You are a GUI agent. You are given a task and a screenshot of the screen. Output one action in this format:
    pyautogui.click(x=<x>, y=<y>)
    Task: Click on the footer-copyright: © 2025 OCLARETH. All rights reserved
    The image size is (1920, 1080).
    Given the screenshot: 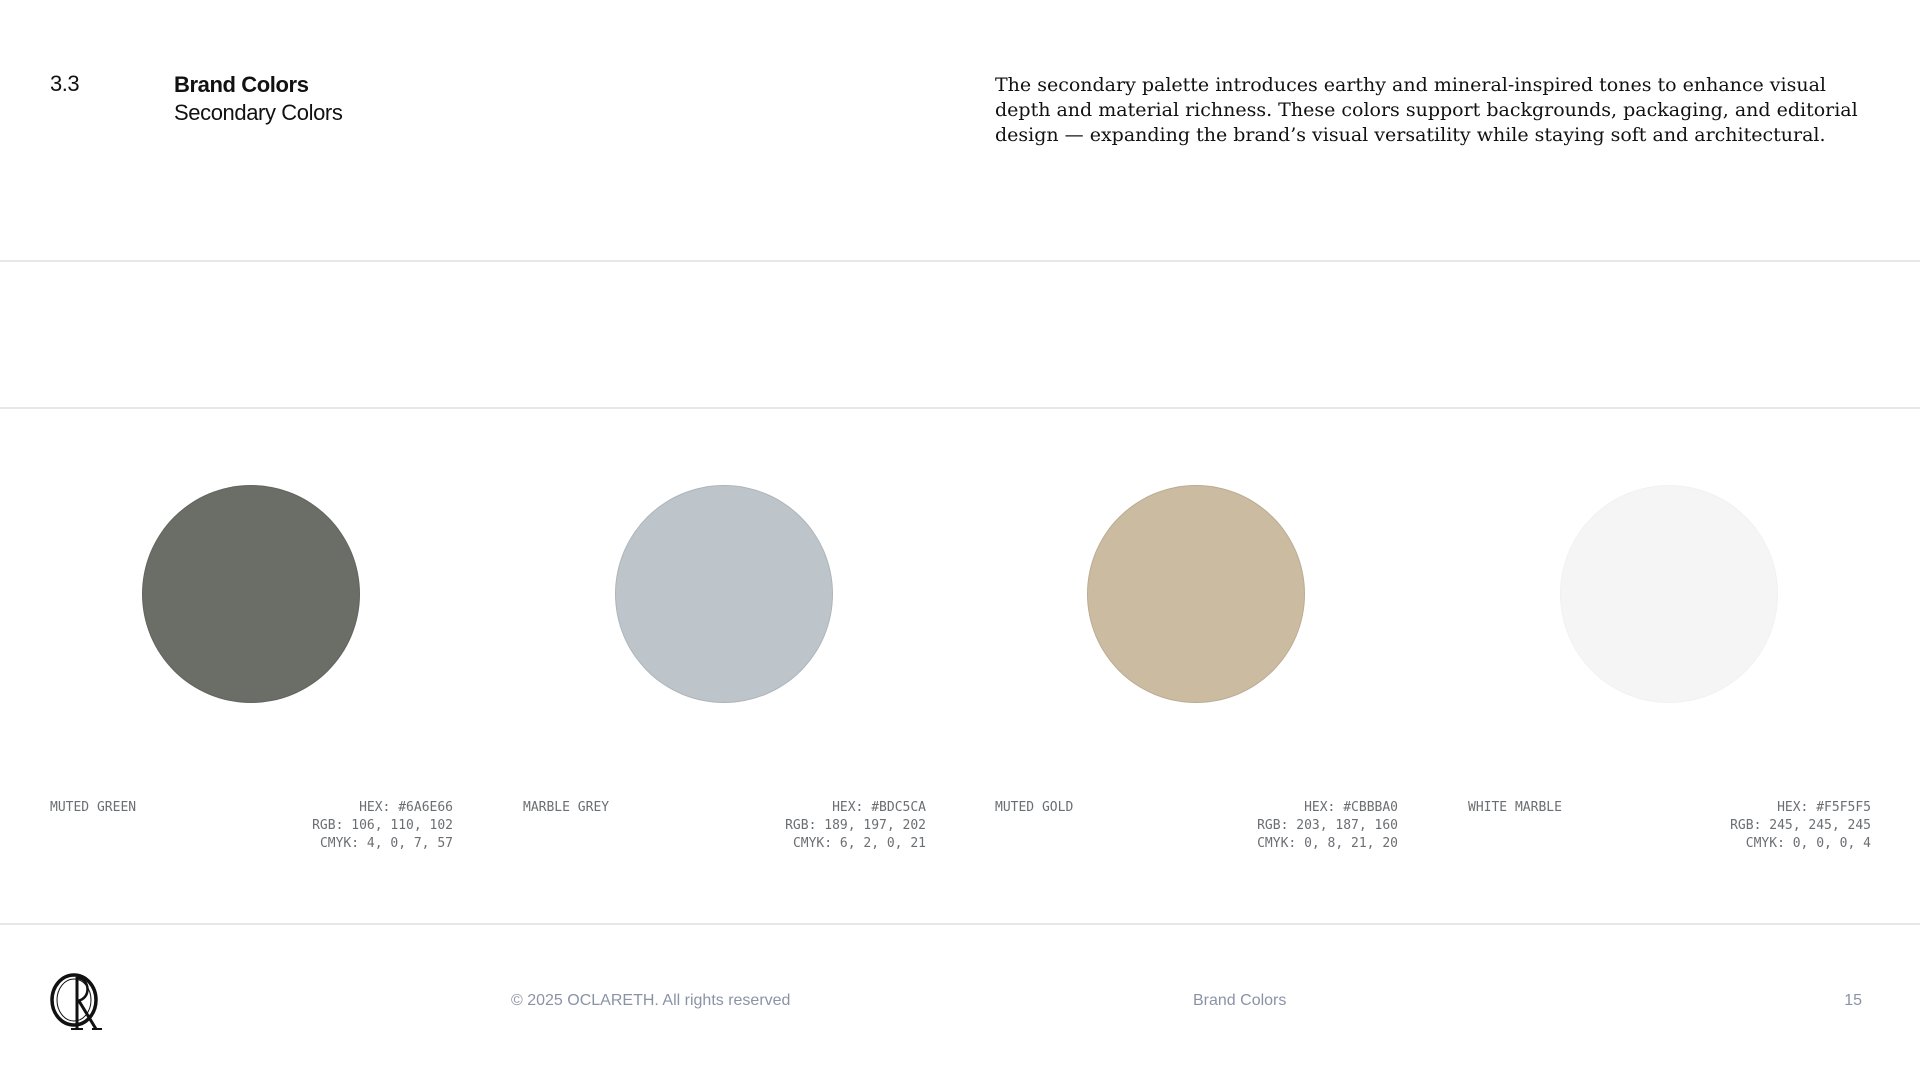 What is the action you would take?
    pyautogui.click(x=651, y=1000)
    